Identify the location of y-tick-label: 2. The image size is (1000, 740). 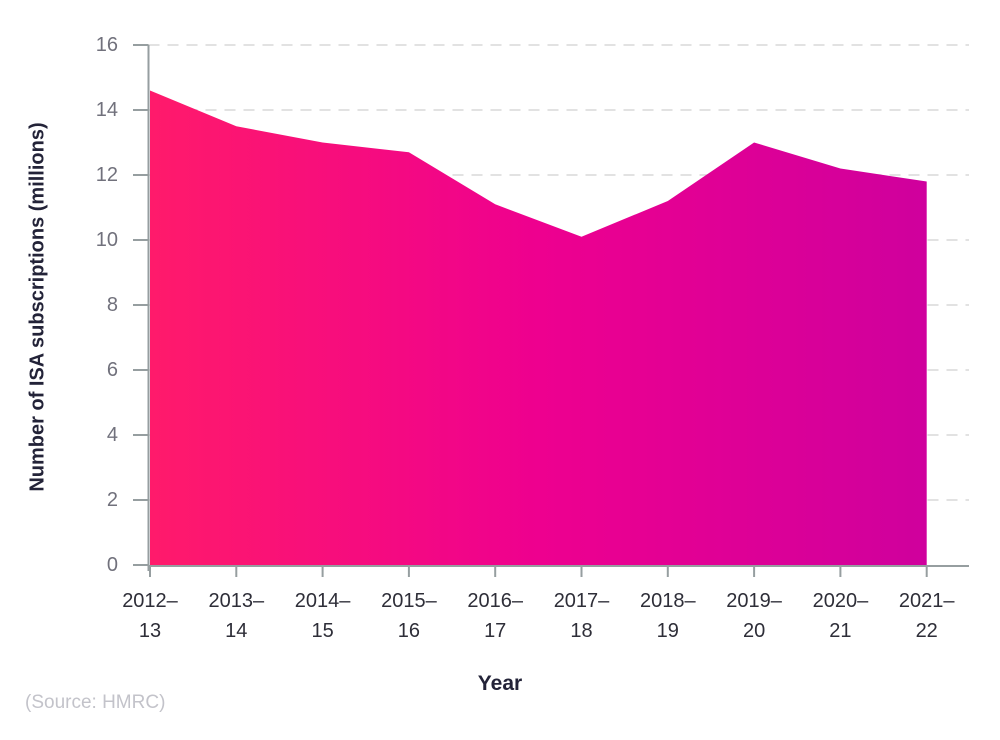
(112, 500).